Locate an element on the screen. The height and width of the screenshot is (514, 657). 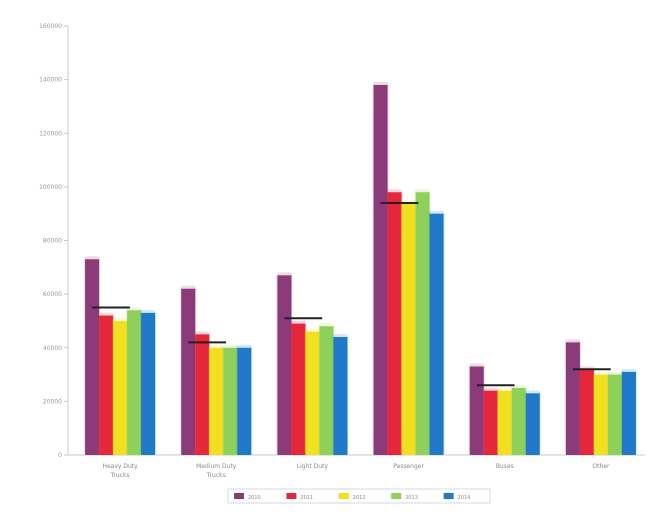
y-tick-label: 20000 is located at coordinates (52, 401).